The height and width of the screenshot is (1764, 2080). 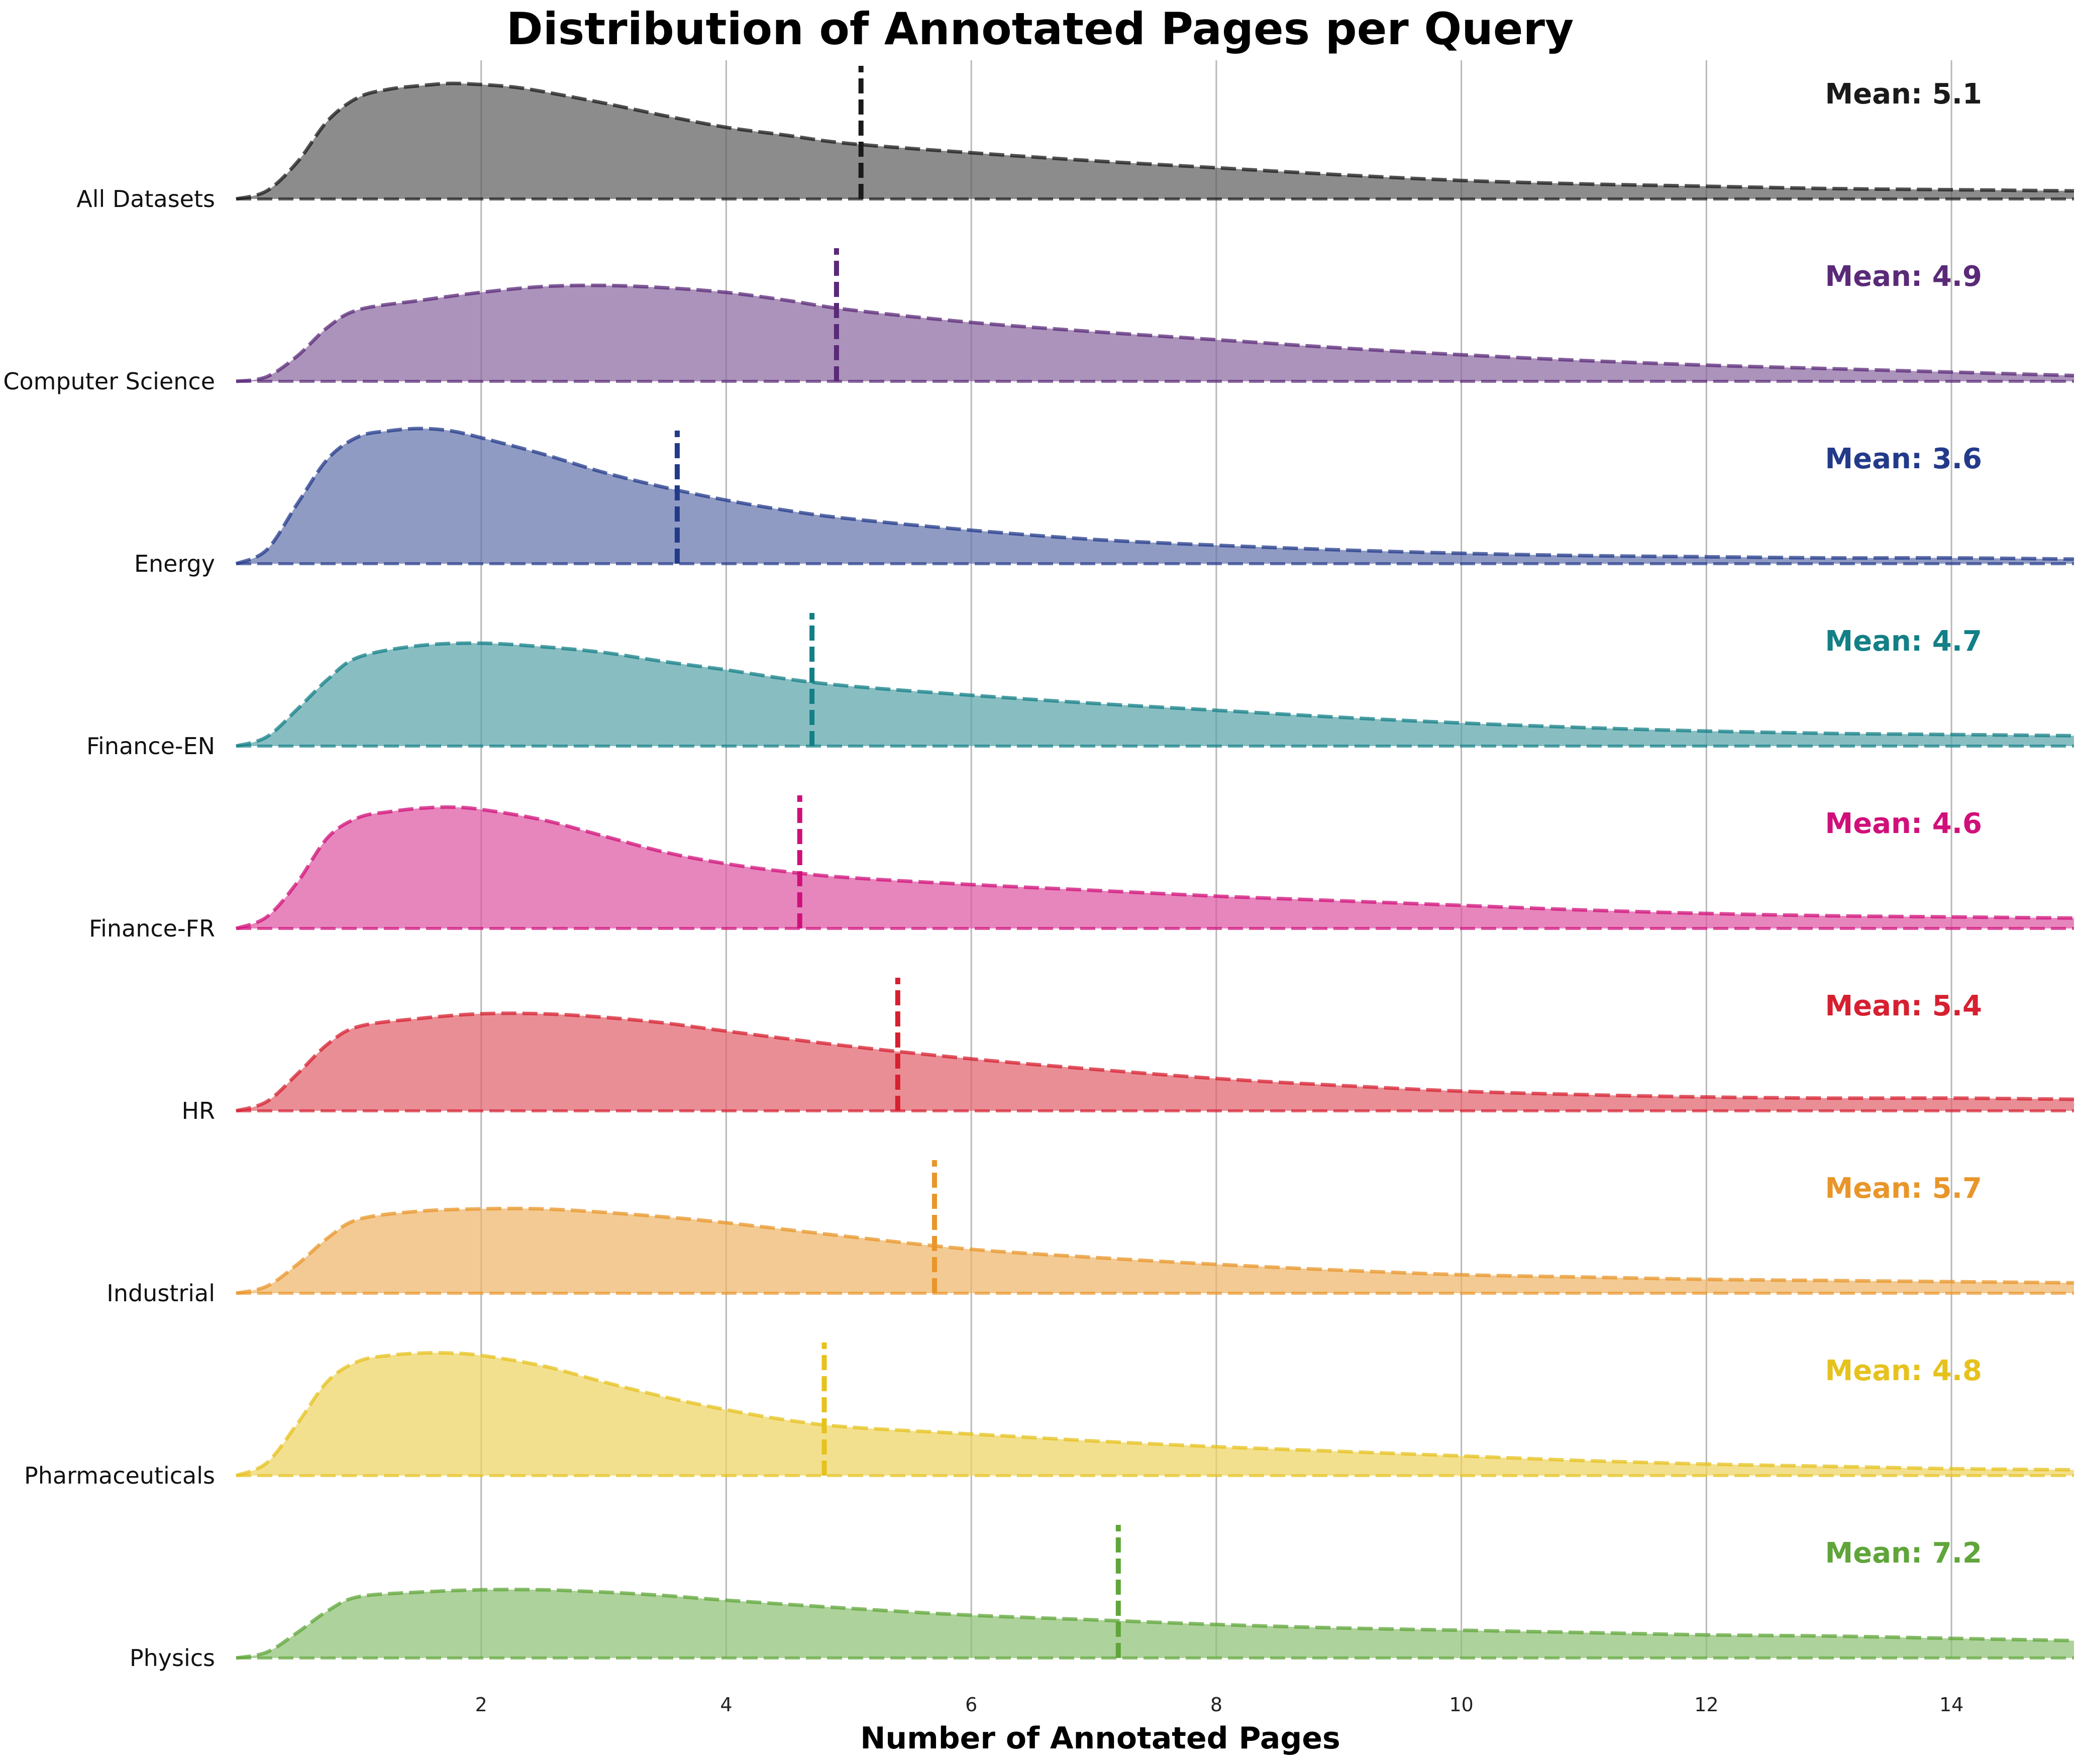 What do you see at coordinates (119, 1475) in the screenshot?
I see `row-label-pharmaceuticals: Pharmaceuticals` at bounding box center [119, 1475].